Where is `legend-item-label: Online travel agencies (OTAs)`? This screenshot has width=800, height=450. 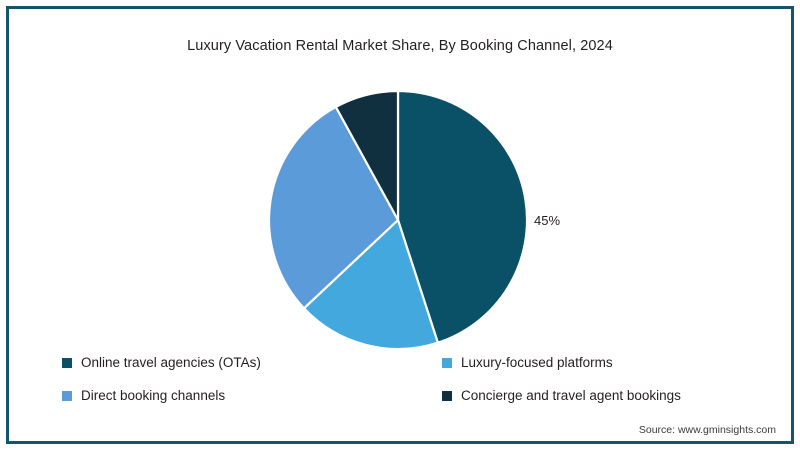
legend-item-label: Online travel agencies (OTAs) is located at coordinates (171, 362).